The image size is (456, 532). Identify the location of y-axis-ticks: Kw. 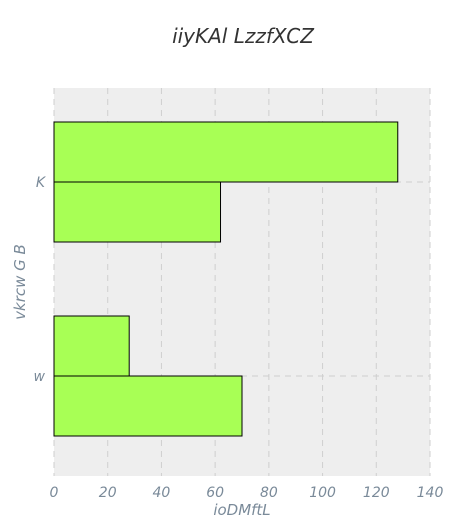
(40, 280).